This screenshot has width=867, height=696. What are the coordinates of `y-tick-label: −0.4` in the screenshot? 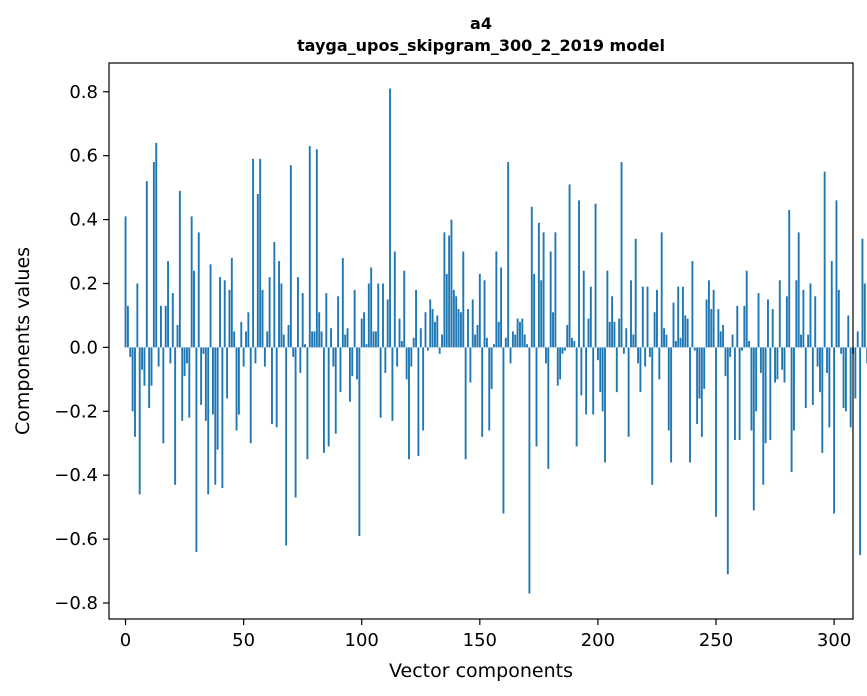 It's located at (76, 475).